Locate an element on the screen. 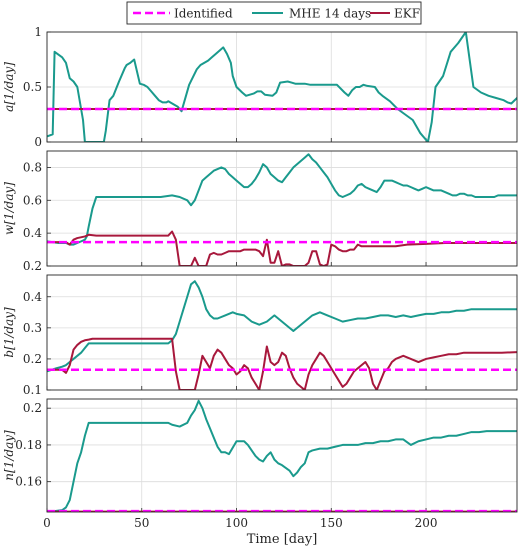 Image resolution: width=520 pixels, height=550 pixels. x-tick-label: 100 is located at coordinates (236, 523).